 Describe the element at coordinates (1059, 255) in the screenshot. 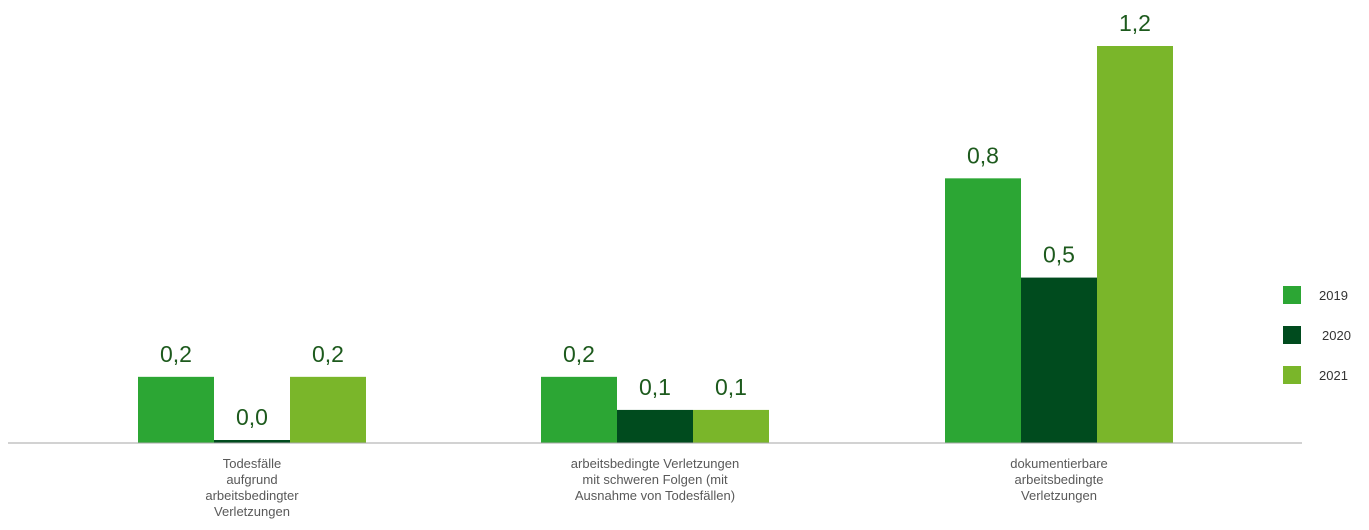

I see `value-label-2020-cat-3: 0,5` at that location.